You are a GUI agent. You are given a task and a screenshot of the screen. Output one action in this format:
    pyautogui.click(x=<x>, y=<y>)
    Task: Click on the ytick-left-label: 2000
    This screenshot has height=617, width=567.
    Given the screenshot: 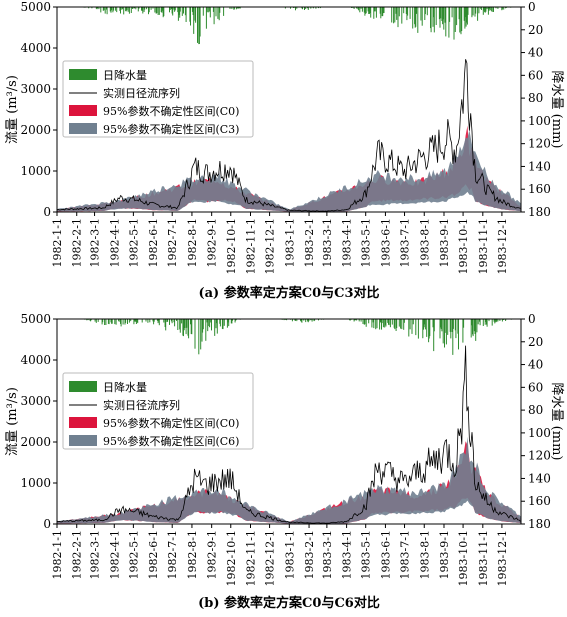 What is the action you would take?
    pyautogui.click(x=35, y=442)
    